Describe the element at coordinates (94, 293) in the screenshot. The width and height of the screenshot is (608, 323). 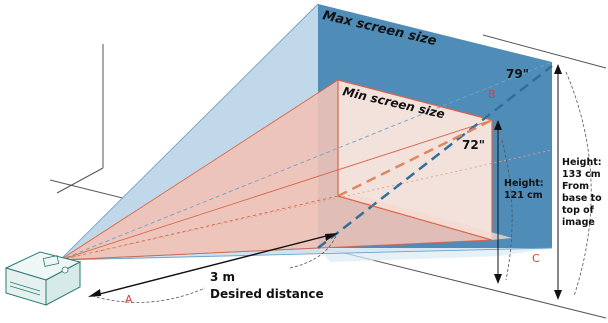
I see `distance-arrowhead-start` at that location.